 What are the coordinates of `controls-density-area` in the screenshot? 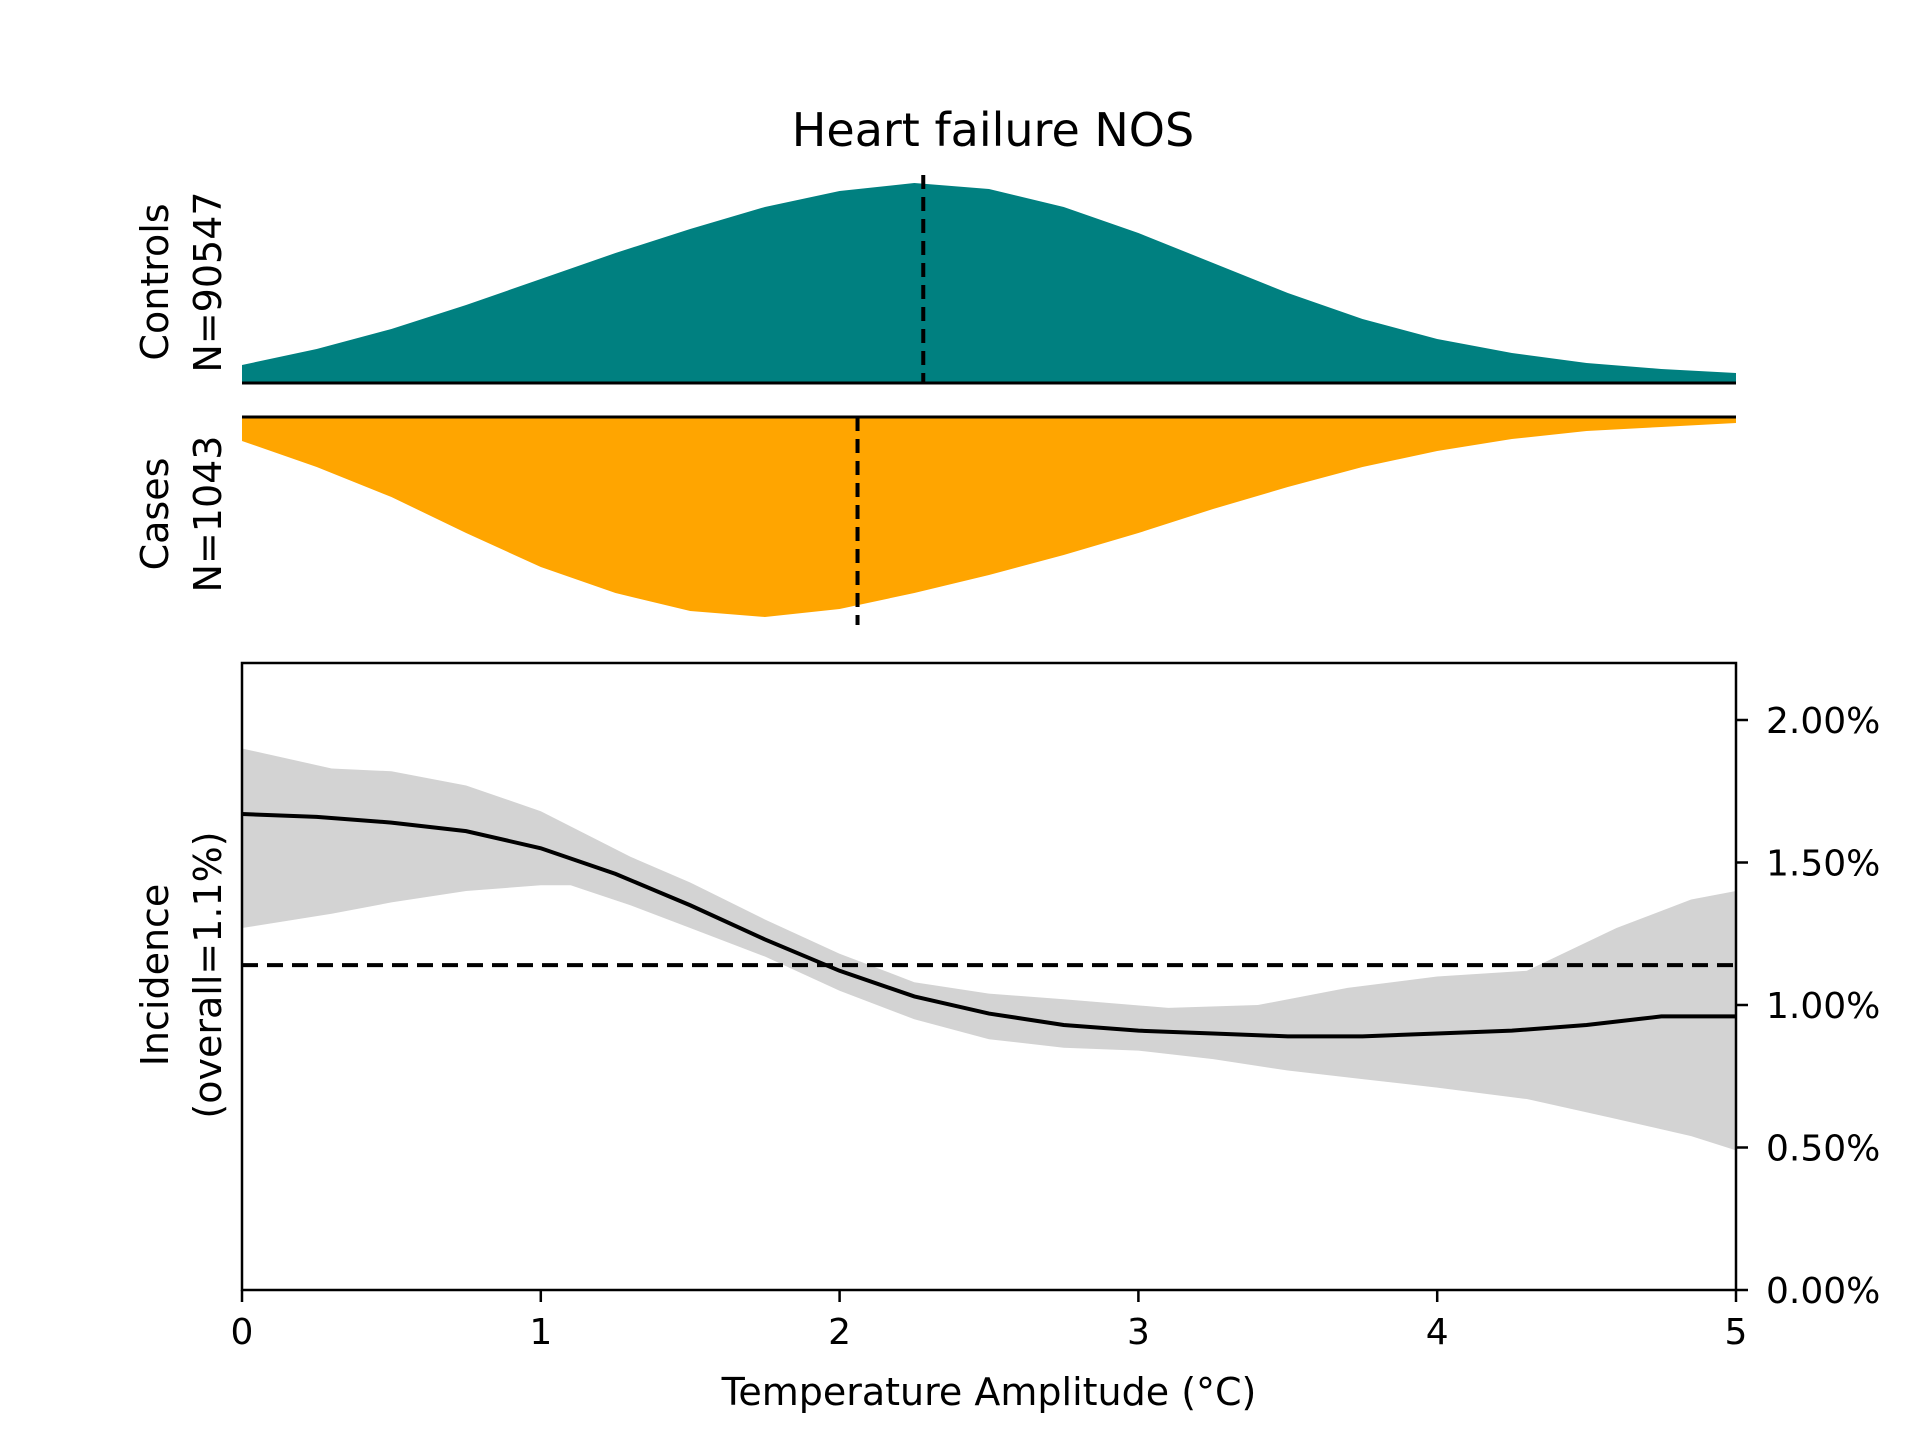 It's located at (989, 283).